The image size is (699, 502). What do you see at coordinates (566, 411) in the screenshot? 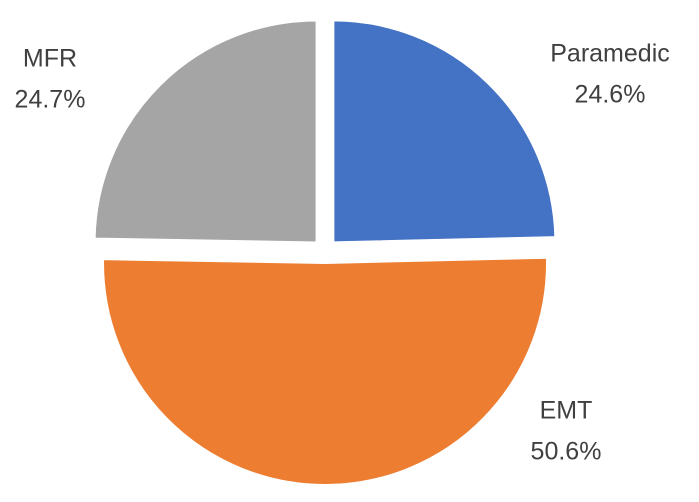
I see `slice-label: EMT` at bounding box center [566, 411].